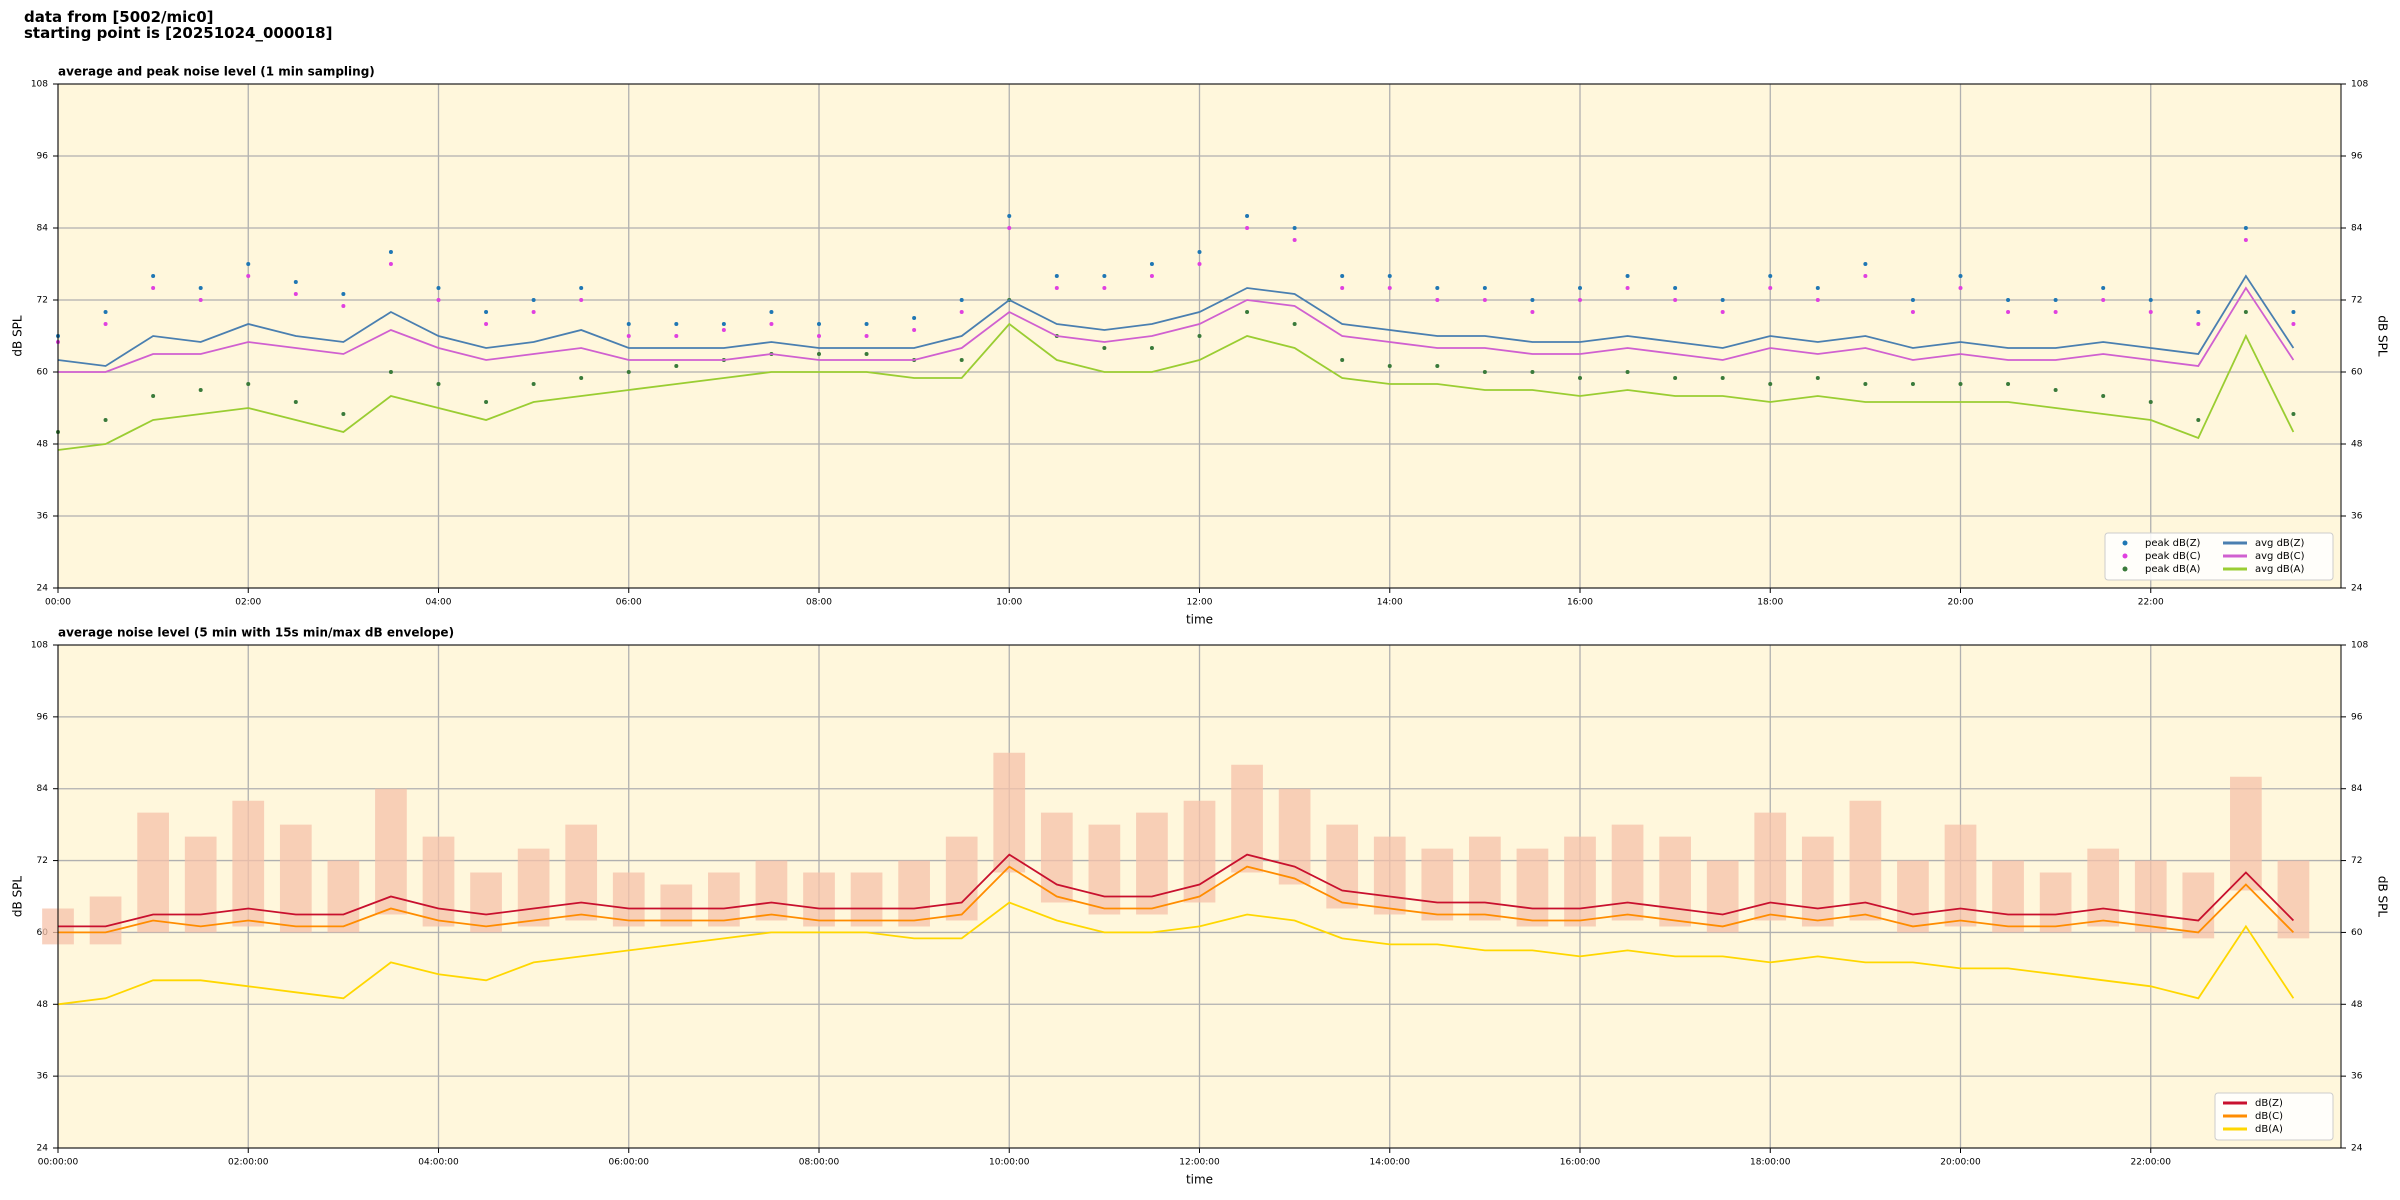 The height and width of the screenshot is (1200, 2400). I want to click on legend-label: dB(C), so click(2269, 1116).